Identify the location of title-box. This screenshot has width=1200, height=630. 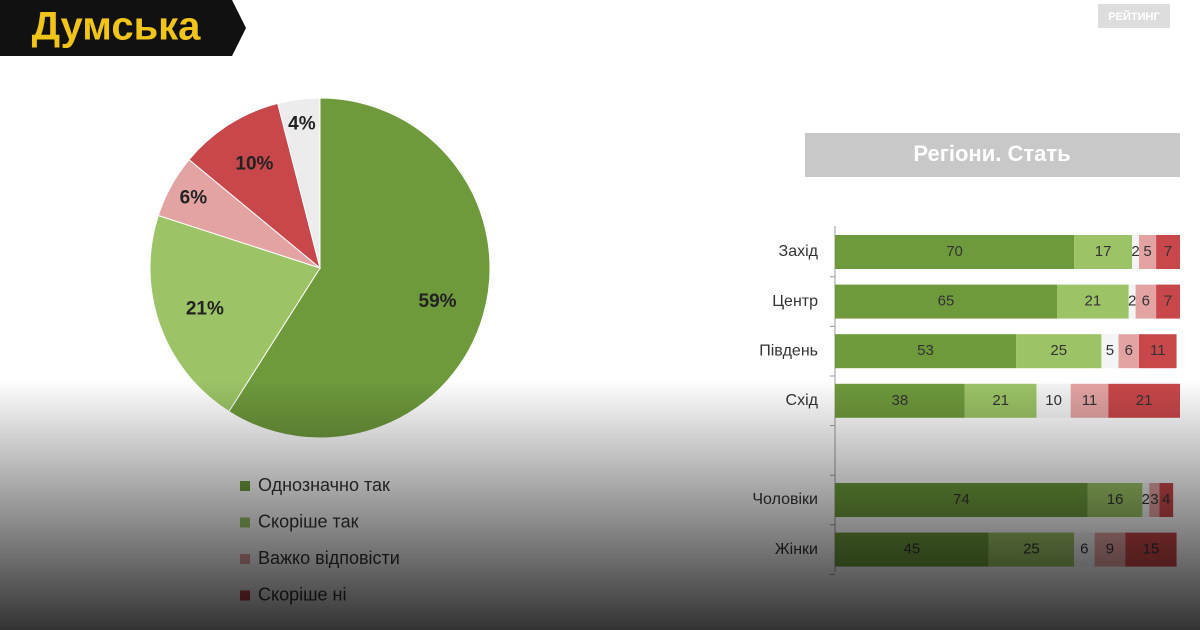
(992, 155).